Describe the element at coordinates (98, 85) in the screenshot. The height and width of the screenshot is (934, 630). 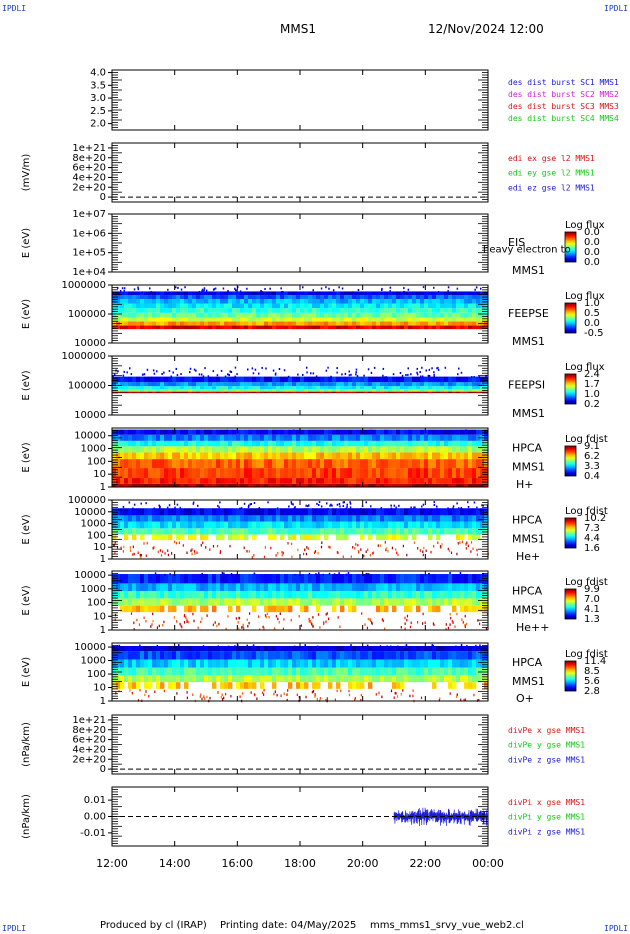
I see `y-tick-label: 3.5` at that location.